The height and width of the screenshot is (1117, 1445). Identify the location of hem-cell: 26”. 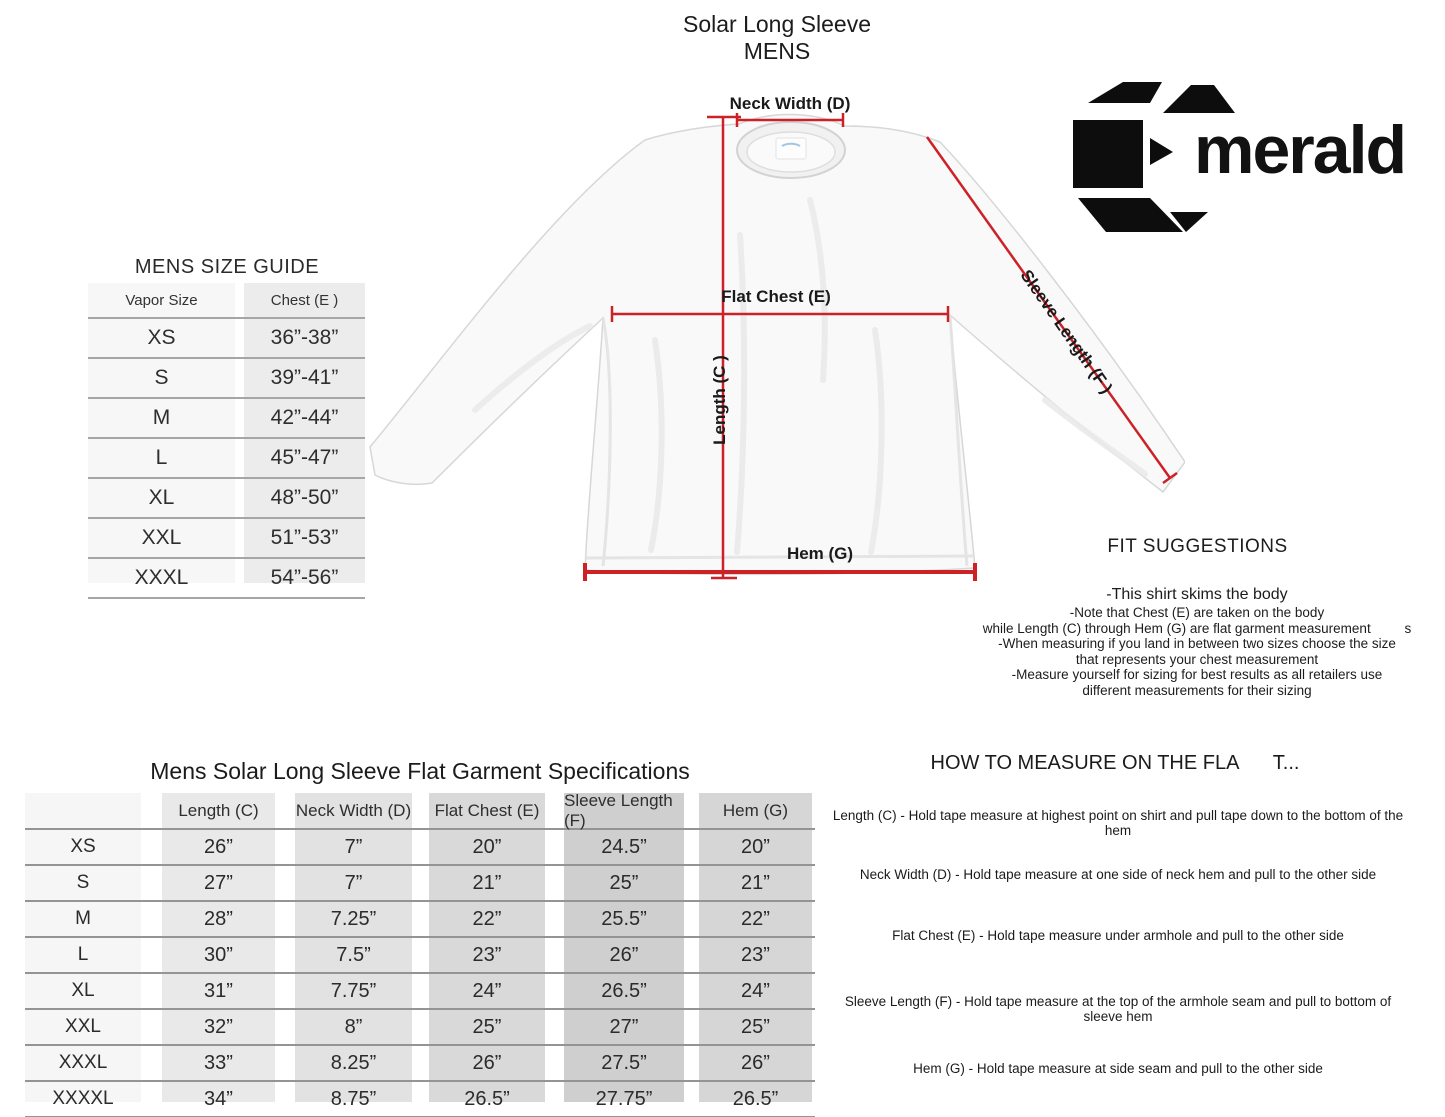
(755, 1062).